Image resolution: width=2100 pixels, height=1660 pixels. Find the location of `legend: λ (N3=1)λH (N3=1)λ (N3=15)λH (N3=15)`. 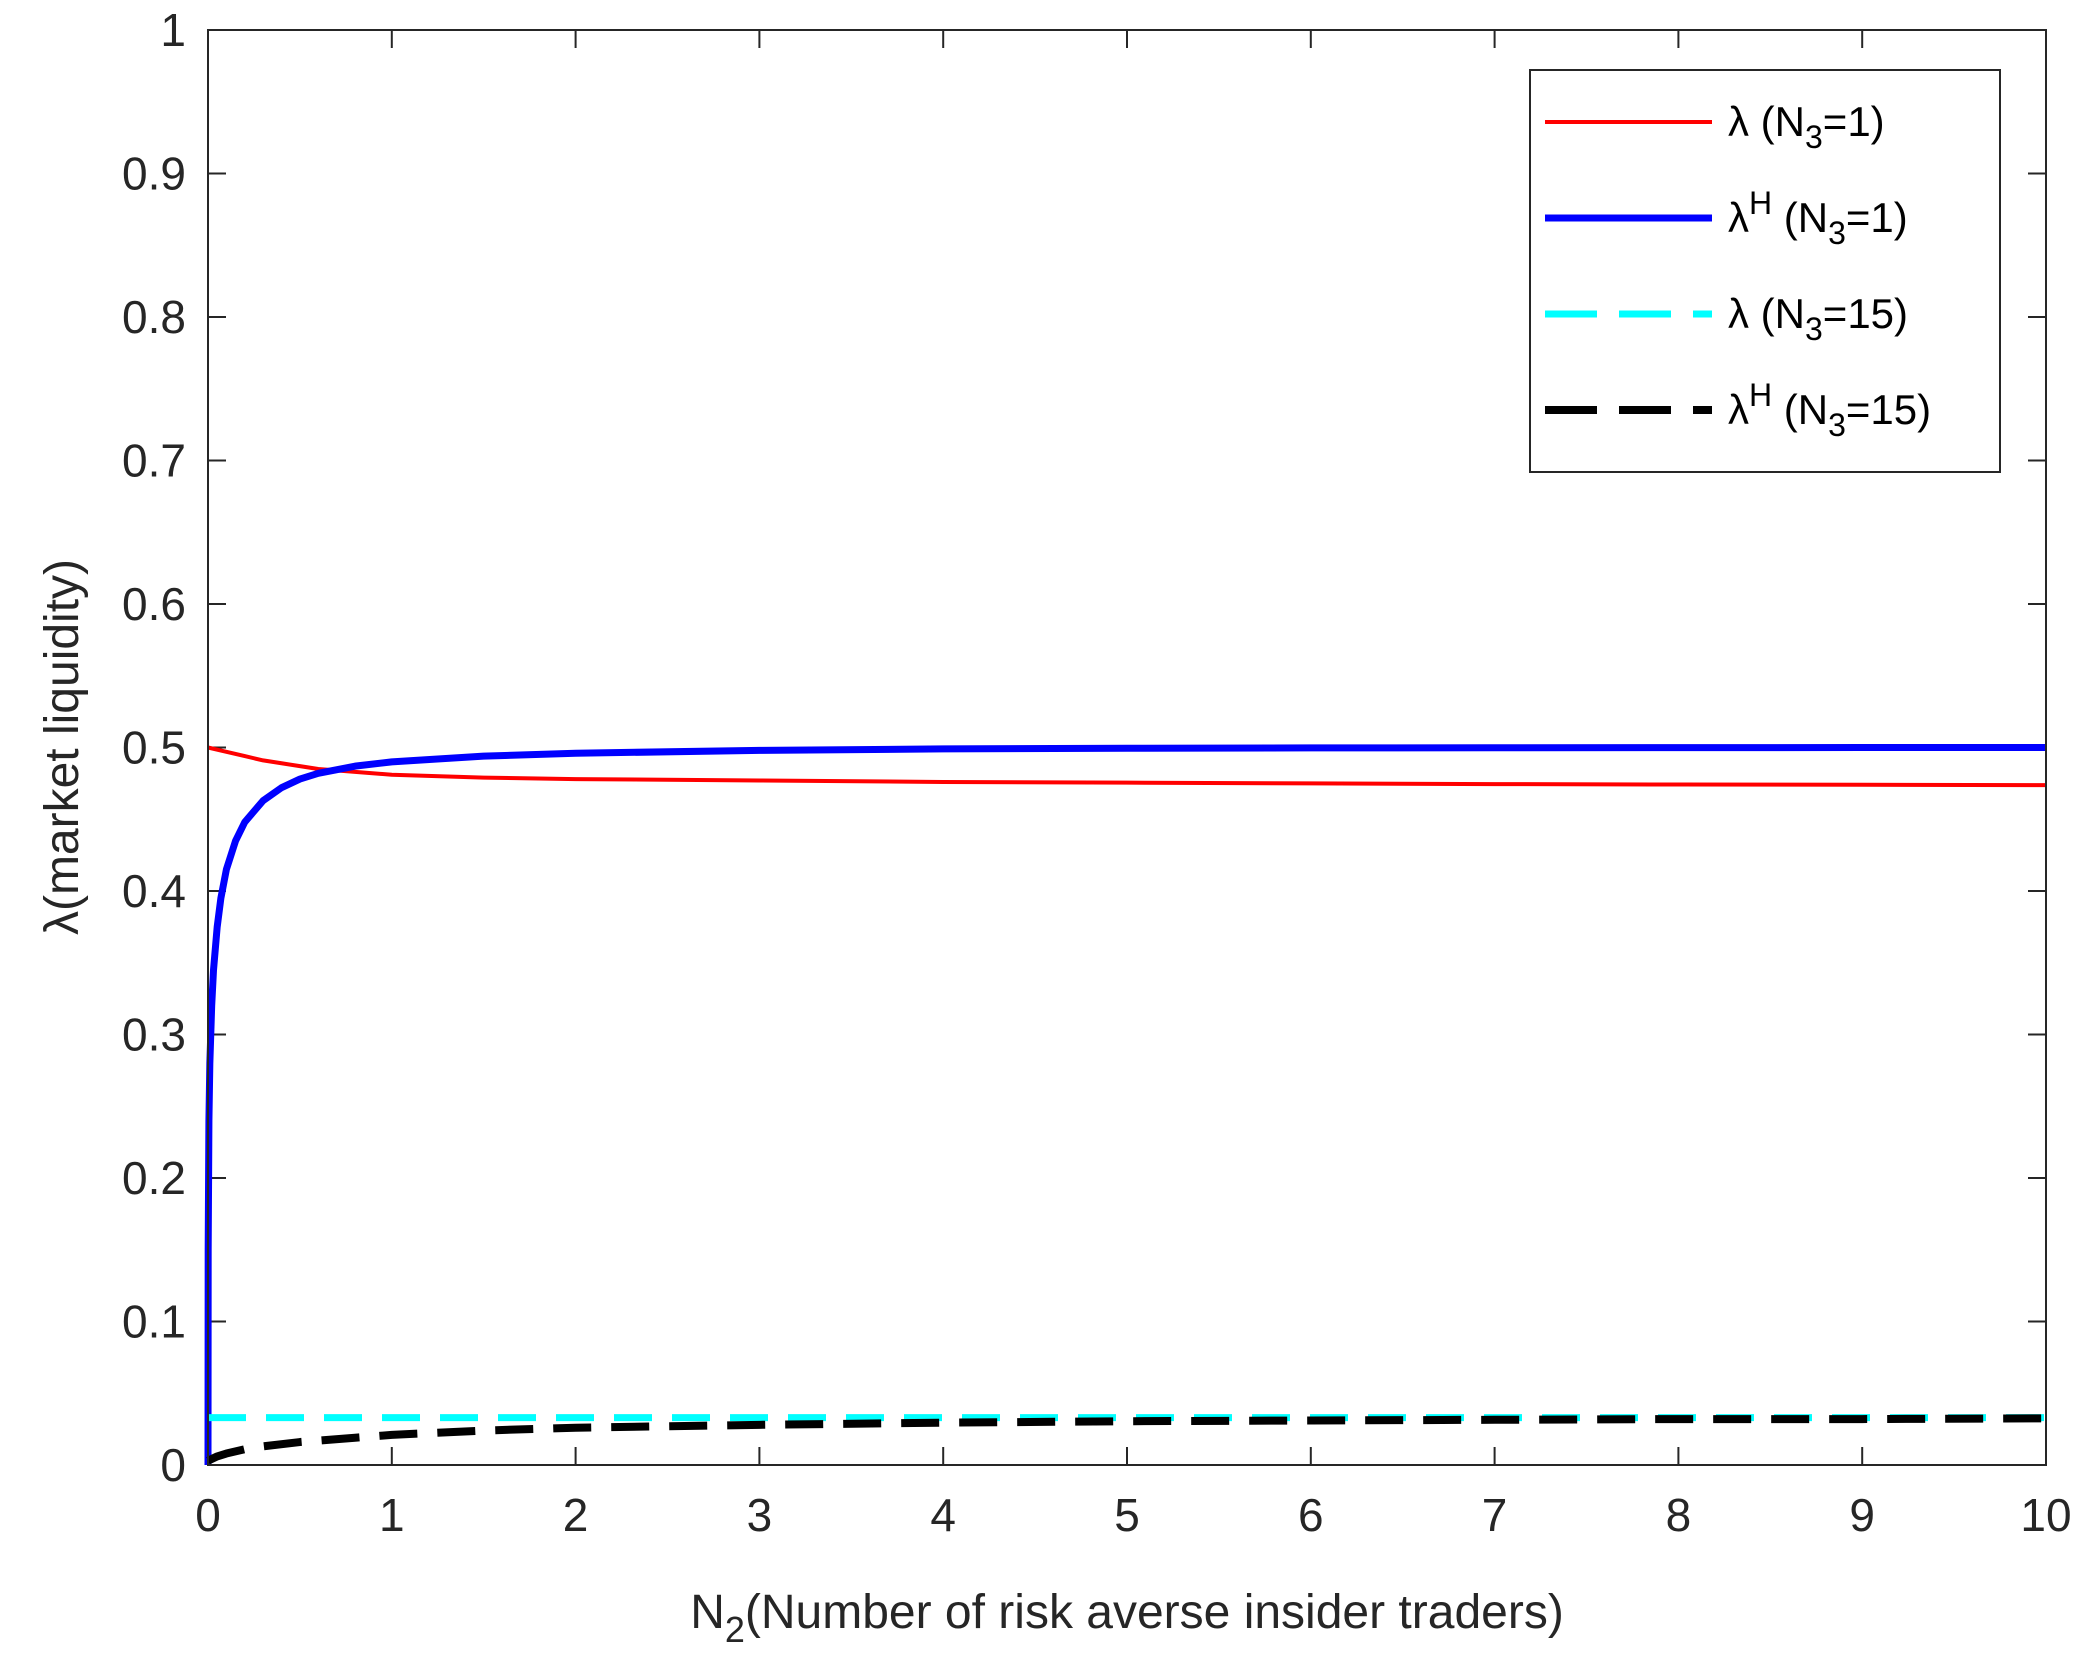

legend: λ (N3=1)λH (N3=1)λ (N3=15)λH (N3=15) is located at coordinates (1765, 271).